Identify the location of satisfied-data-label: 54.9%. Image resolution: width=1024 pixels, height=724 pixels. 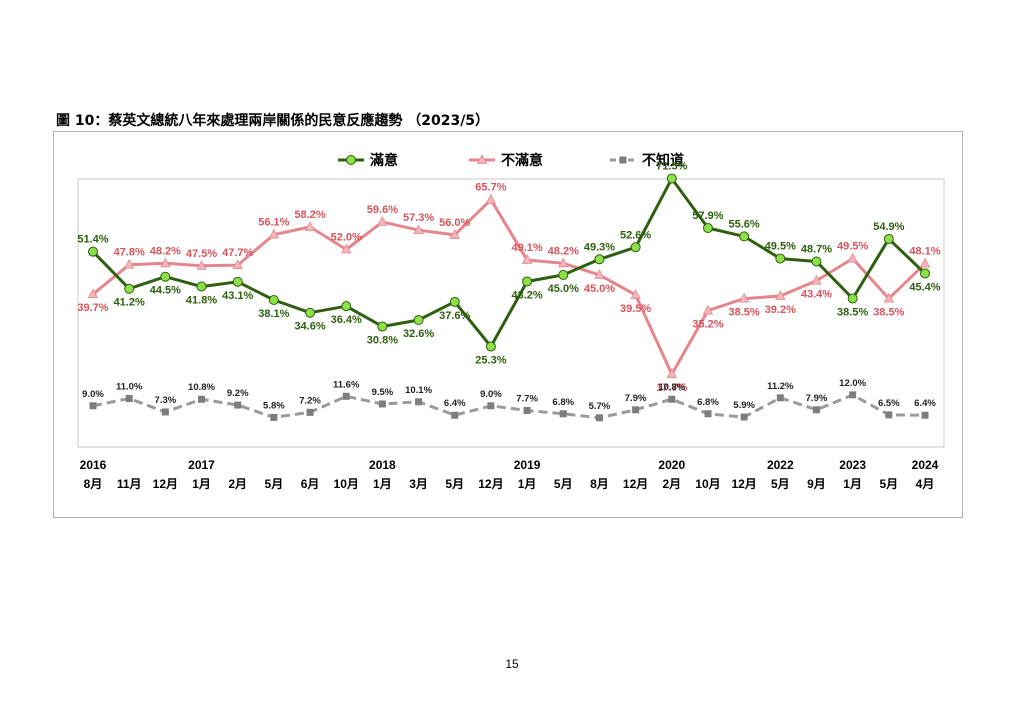
(888, 227).